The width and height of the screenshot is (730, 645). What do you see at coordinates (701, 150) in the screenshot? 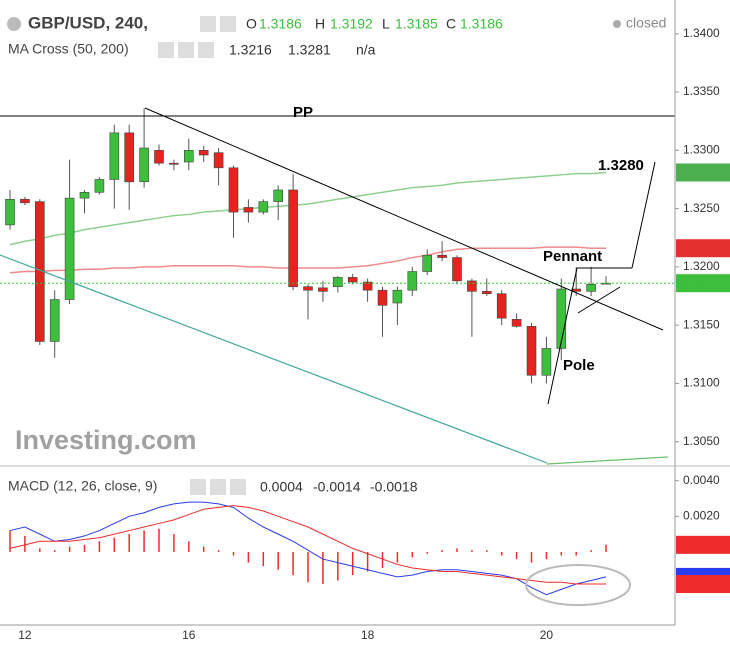
I see `y-tick-label: 1.3300` at bounding box center [701, 150].